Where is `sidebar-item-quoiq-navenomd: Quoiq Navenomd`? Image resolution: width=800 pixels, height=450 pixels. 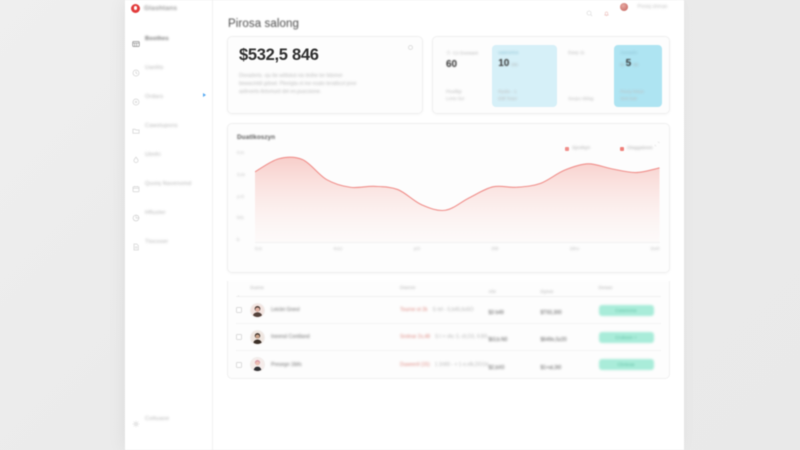 sidebar-item-quoiq-navenomd: Quoiq Navenomd is located at coordinates (168, 184).